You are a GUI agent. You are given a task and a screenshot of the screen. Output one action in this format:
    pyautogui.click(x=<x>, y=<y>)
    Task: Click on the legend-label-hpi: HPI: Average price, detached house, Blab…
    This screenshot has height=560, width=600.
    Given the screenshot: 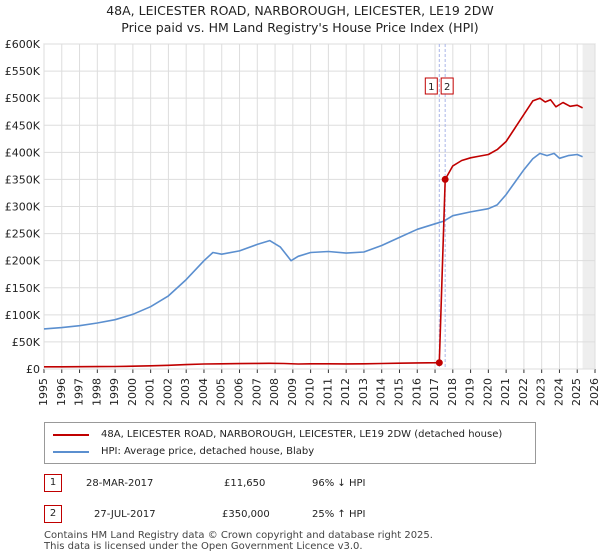 What is the action you would take?
    pyautogui.click(x=208, y=451)
    